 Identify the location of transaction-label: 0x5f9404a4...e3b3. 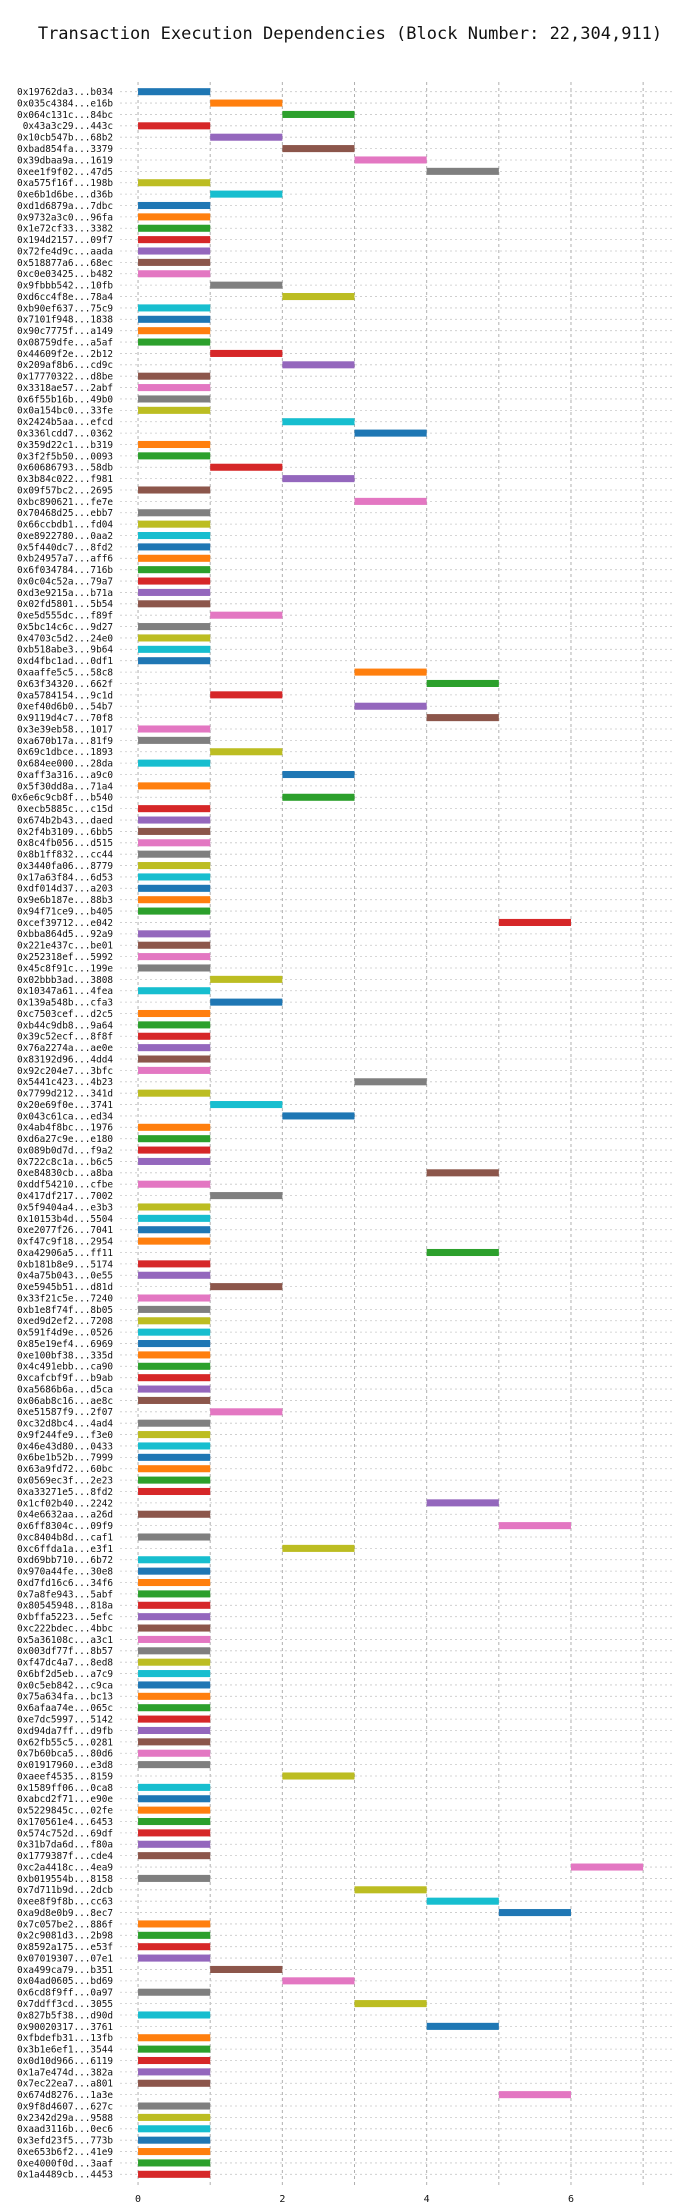
(65, 1207).